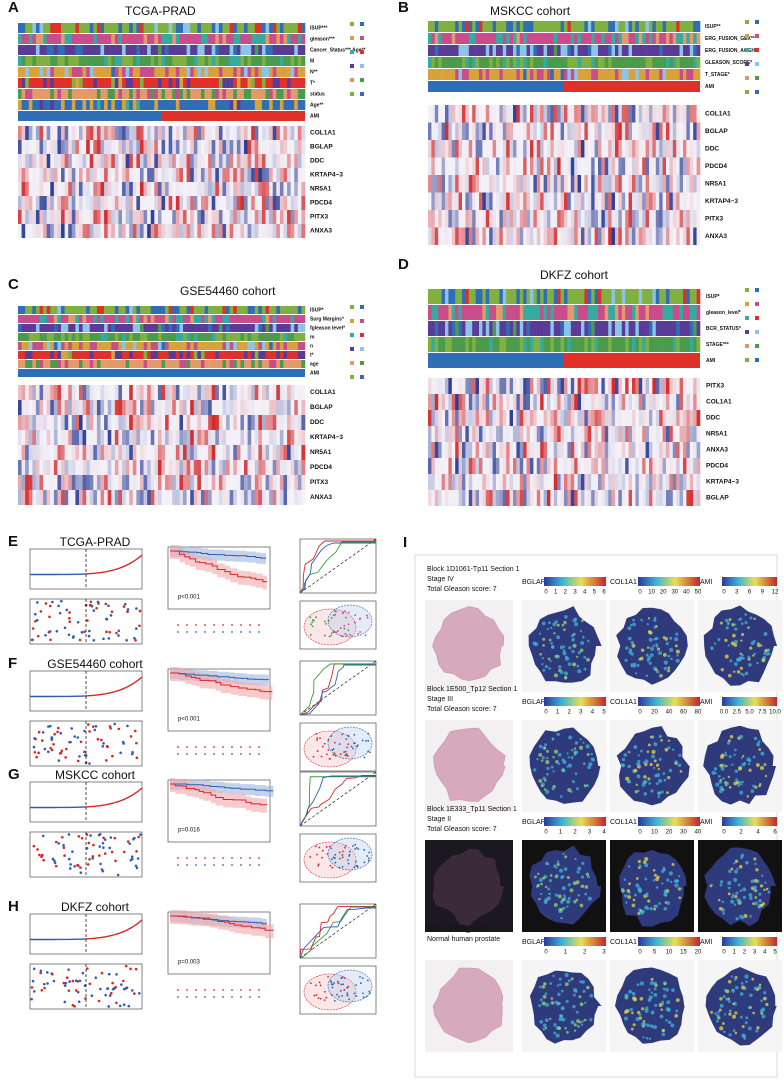 The image size is (784, 1090). Describe the element at coordinates (574, 275) in the screenshot. I see `panel-title: DKFZ cohort` at that location.